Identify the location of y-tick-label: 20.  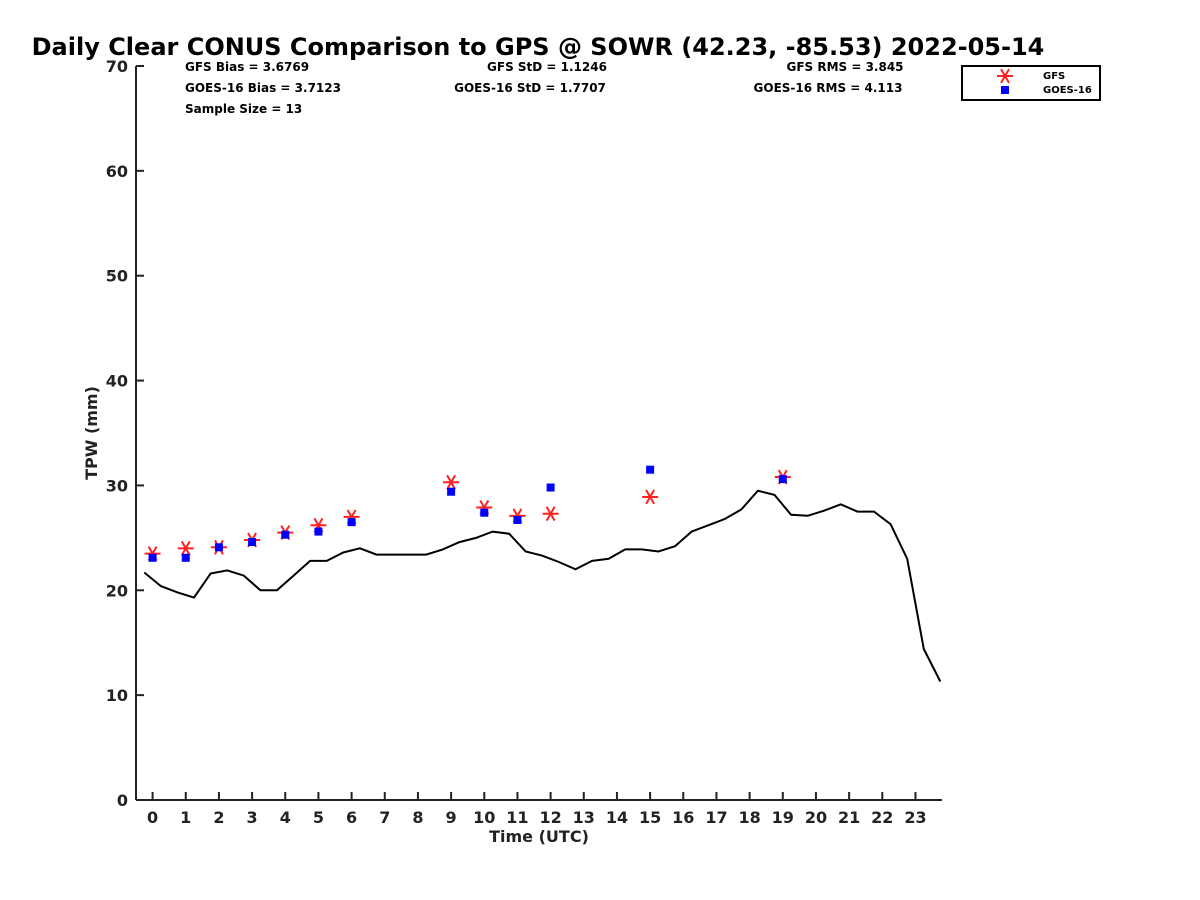
(117, 590).